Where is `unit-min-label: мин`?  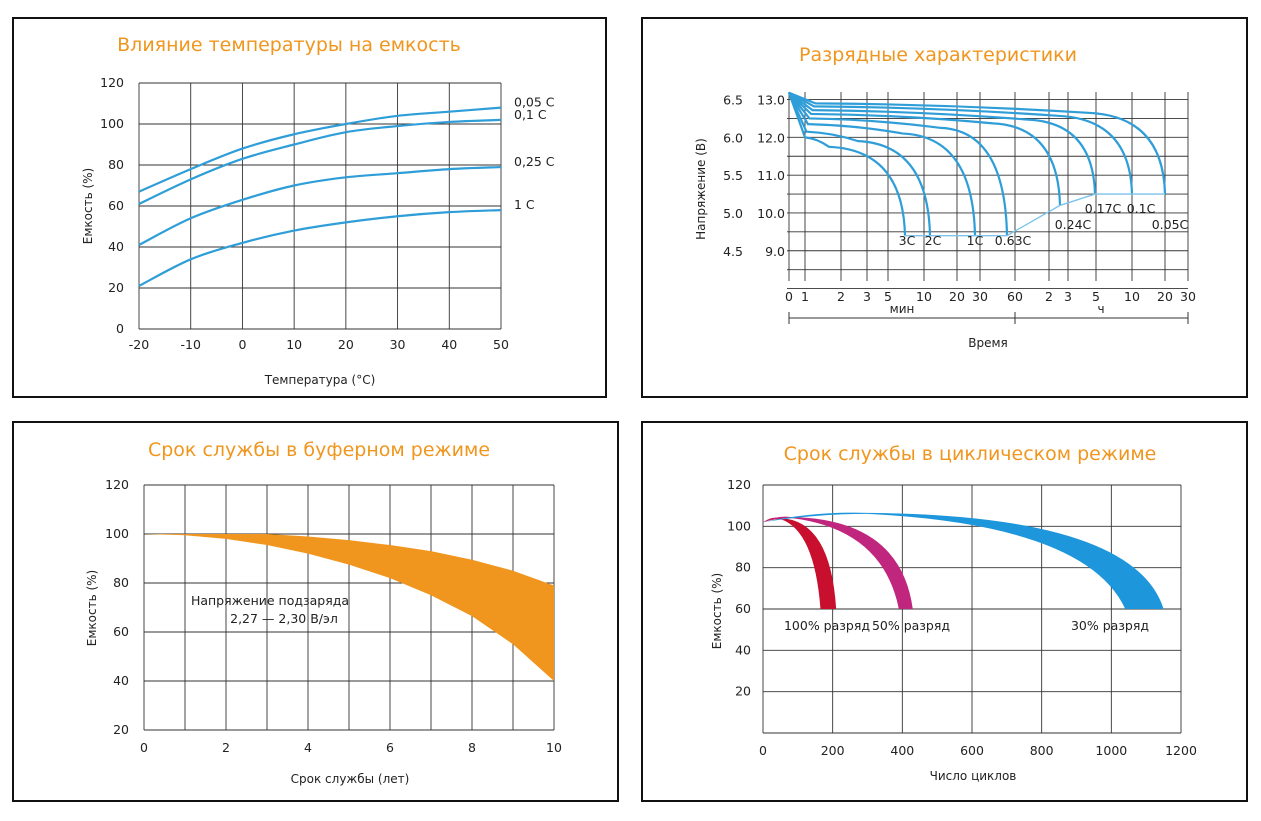 unit-min-label: мин is located at coordinates (902, 309).